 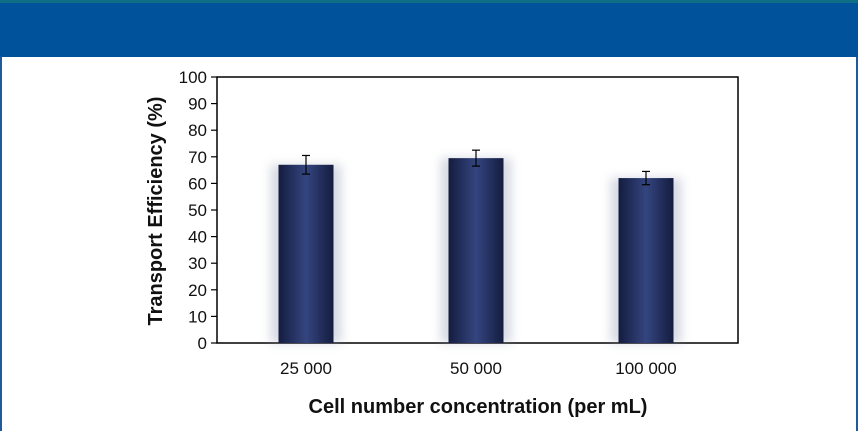 What do you see at coordinates (306, 368) in the screenshot?
I see `x-tick-label: 25 000` at bounding box center [306, 368].